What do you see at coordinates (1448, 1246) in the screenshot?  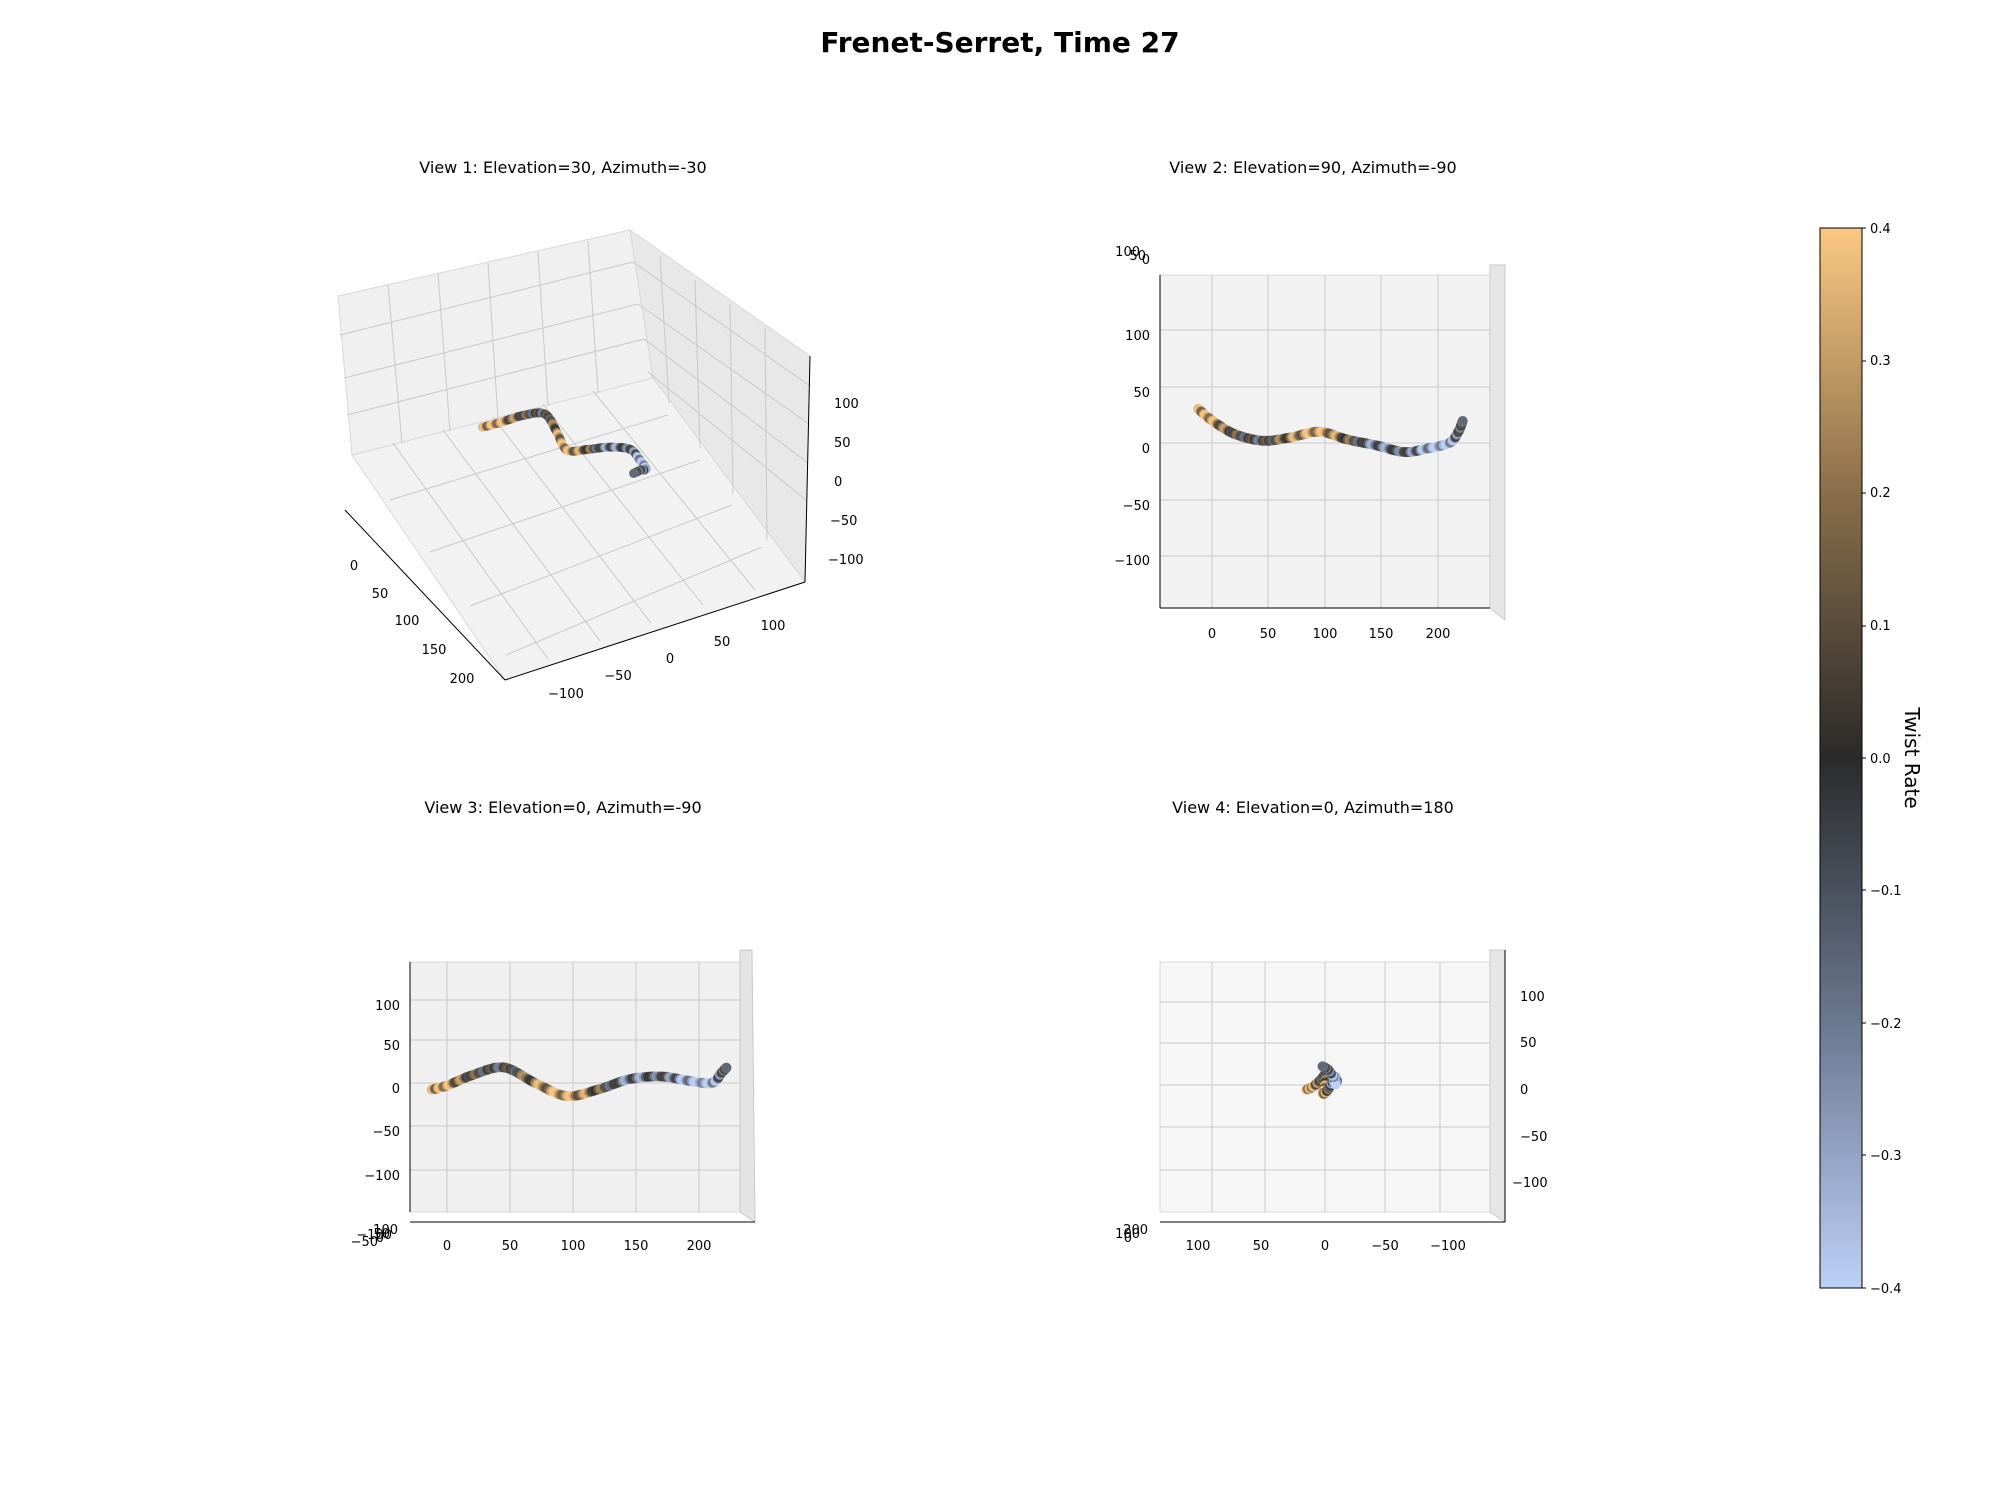 I see `panel-4-ytick: −100` at bounding box center [1448, 1246].